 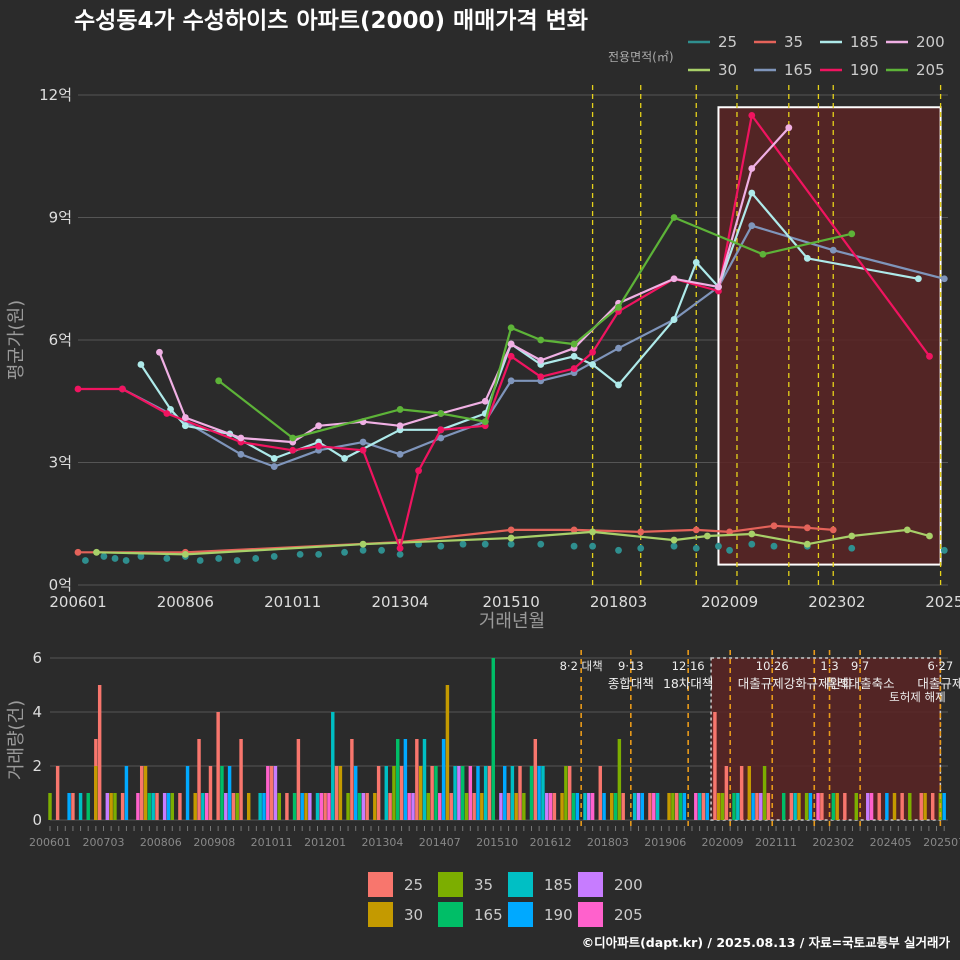 I want to click on bottom-legend-label-190: 190, so click(x=558, y=915).